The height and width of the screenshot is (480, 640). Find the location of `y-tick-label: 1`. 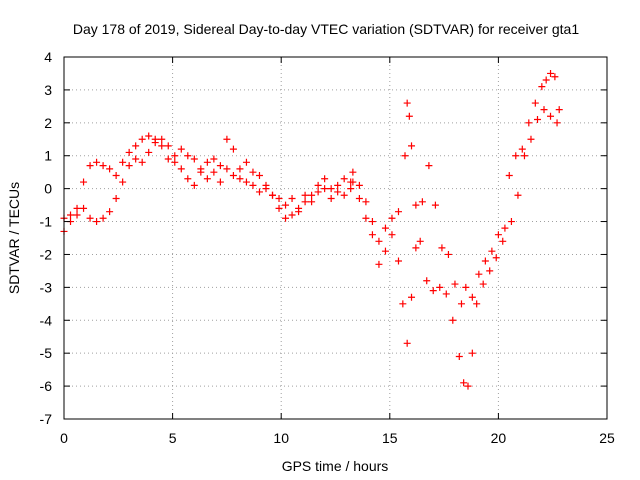

y-tick-label: 1 is located at coordinates (48, 156).